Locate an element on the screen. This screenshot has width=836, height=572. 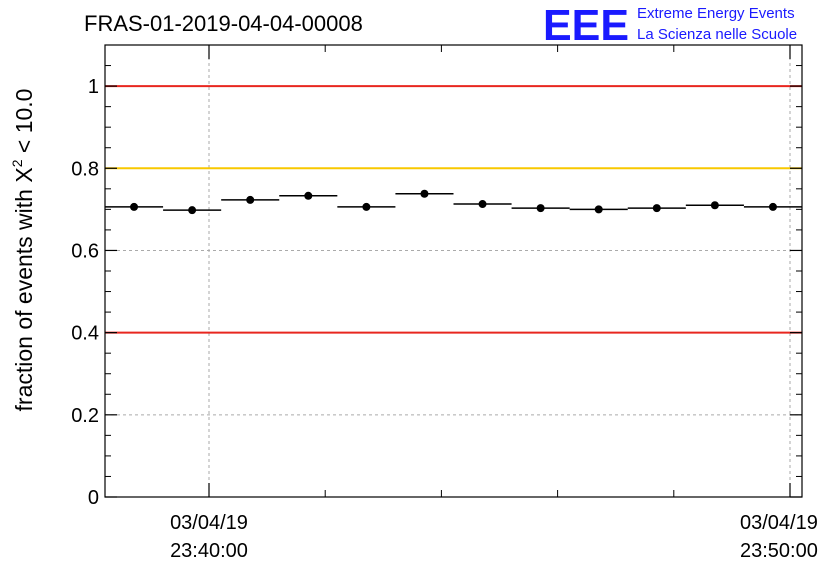
y-axis-label-suffix: < 10.0 is located at coordinates (24, 124).